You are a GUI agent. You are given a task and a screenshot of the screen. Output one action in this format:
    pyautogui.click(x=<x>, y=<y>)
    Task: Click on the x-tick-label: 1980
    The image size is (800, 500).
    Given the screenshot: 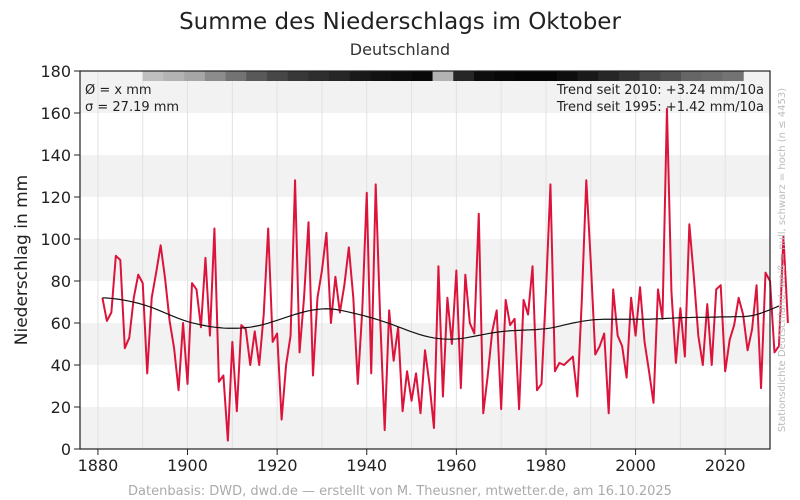 What is the action you would take?
    pyautogui.click(x=546, y=465)
    